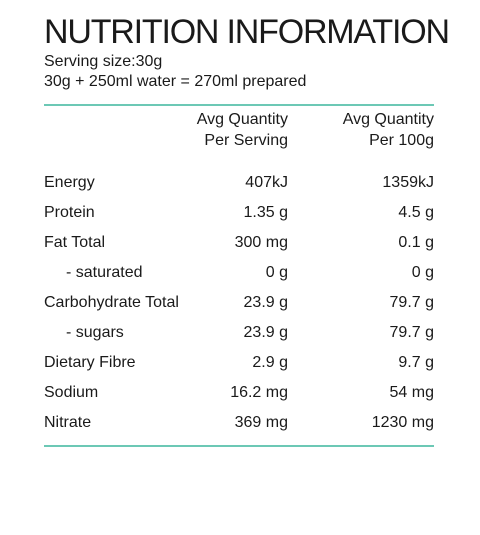 Image resolution: width=480 pixels, height=535 pixels. I want to click on nutrient-name: Dietary Fibre, so click(90, 362).